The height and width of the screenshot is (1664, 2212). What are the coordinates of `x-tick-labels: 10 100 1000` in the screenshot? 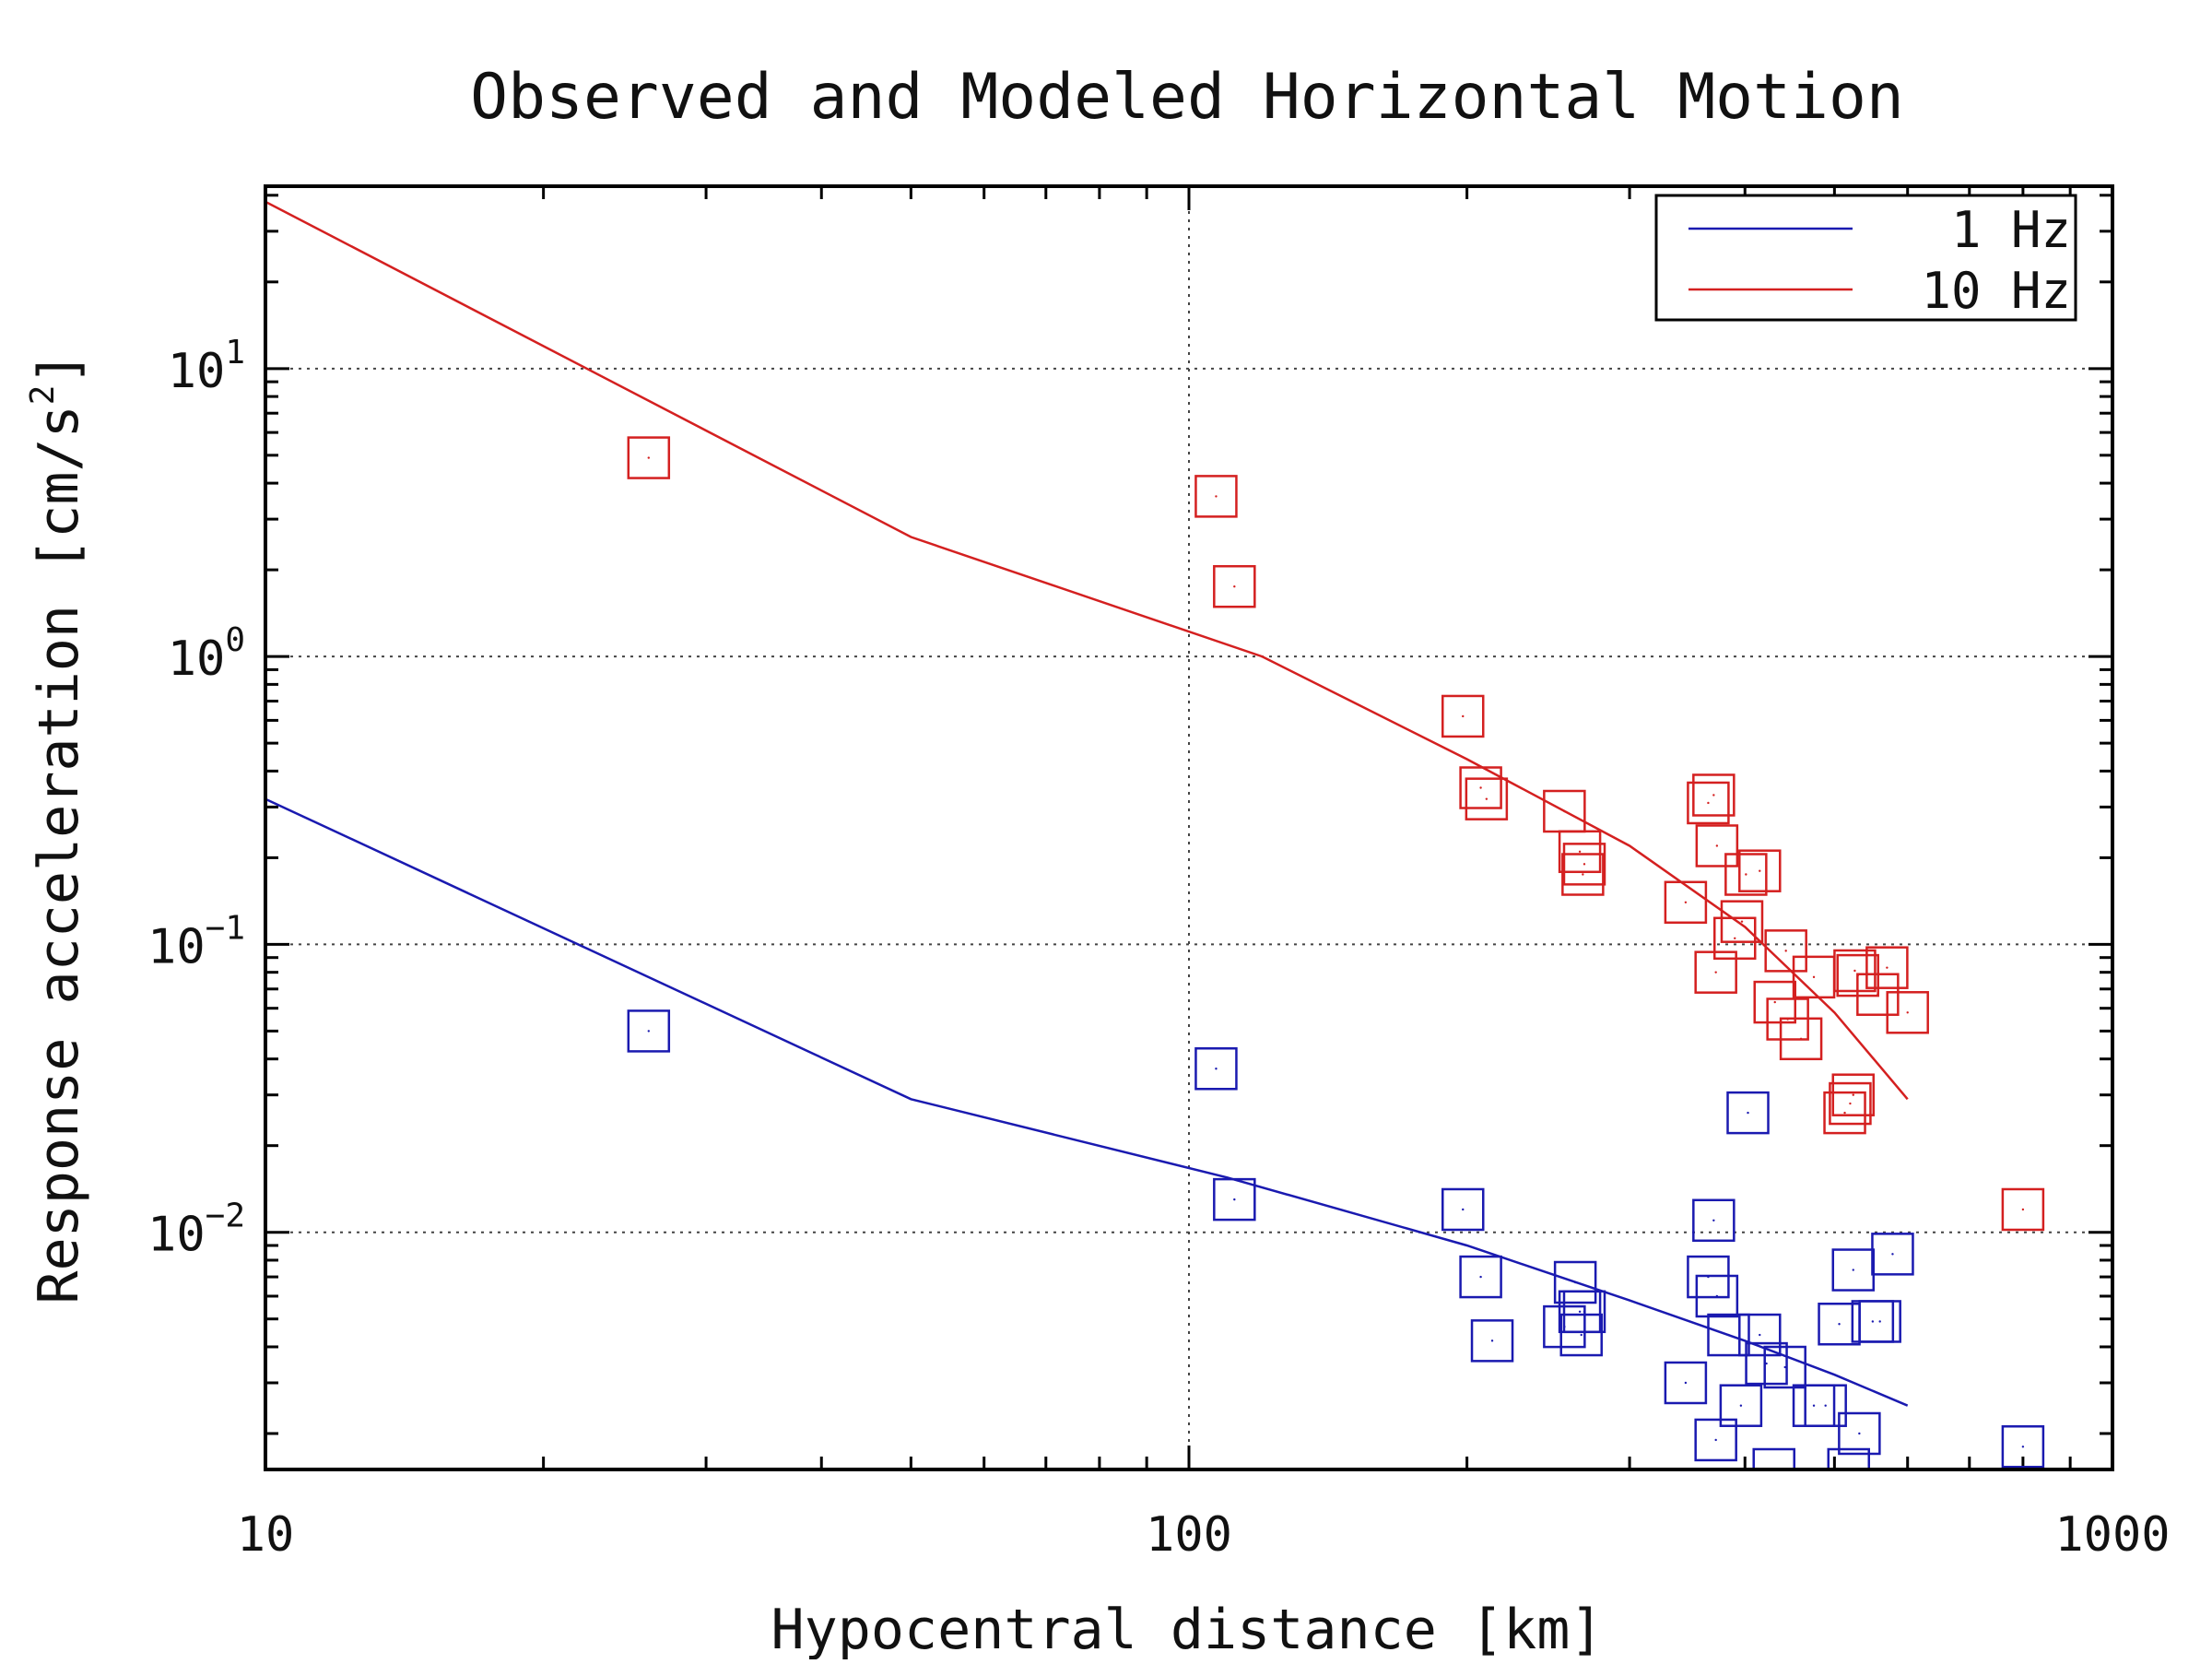 It's located at (1204, 1535).